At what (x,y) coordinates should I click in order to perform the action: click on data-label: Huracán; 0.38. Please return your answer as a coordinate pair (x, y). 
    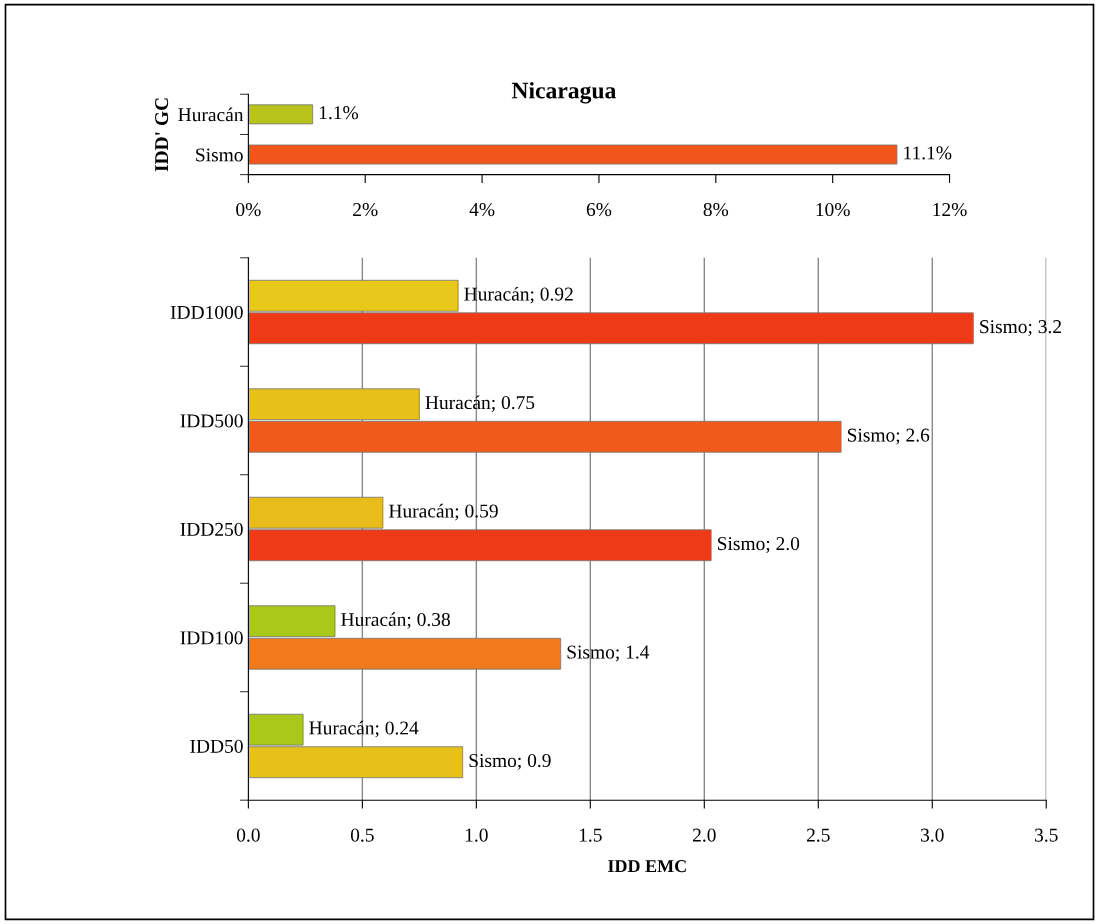
    Looking at the image, I should click on (395, 620).